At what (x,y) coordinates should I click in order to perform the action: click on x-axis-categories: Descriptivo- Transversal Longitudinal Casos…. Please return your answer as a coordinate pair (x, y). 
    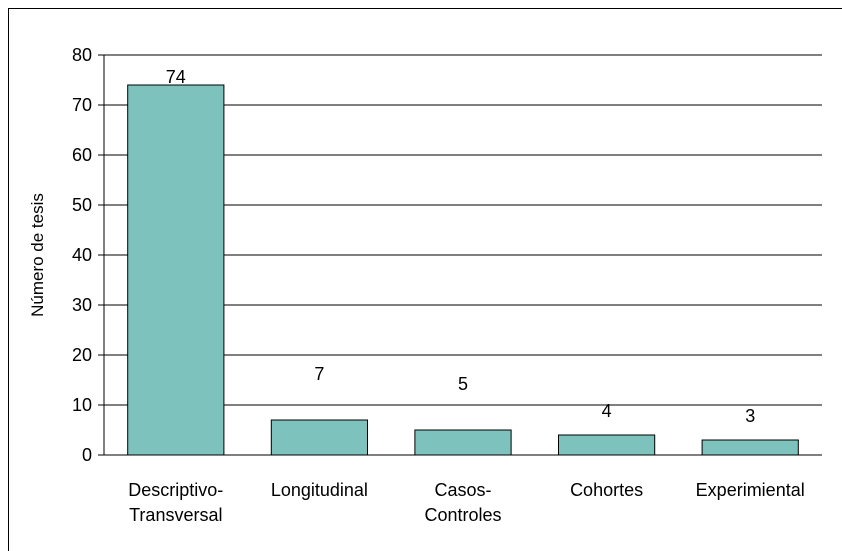
    Looking at the image, I should click on (466, 502).